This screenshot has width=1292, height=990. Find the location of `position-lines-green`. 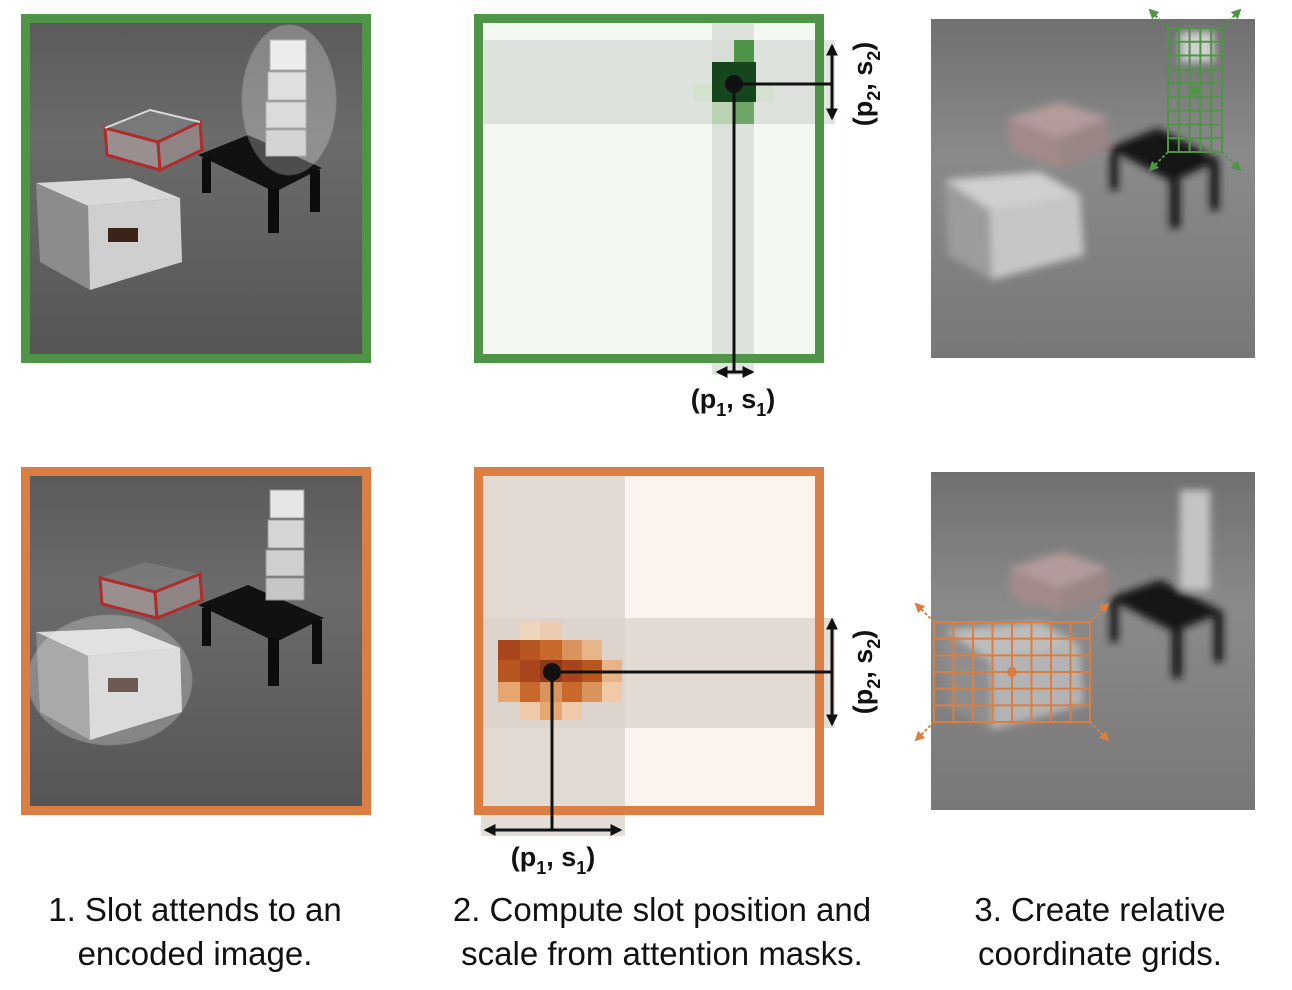

position-lines-green is located at coordinates (776, 210).